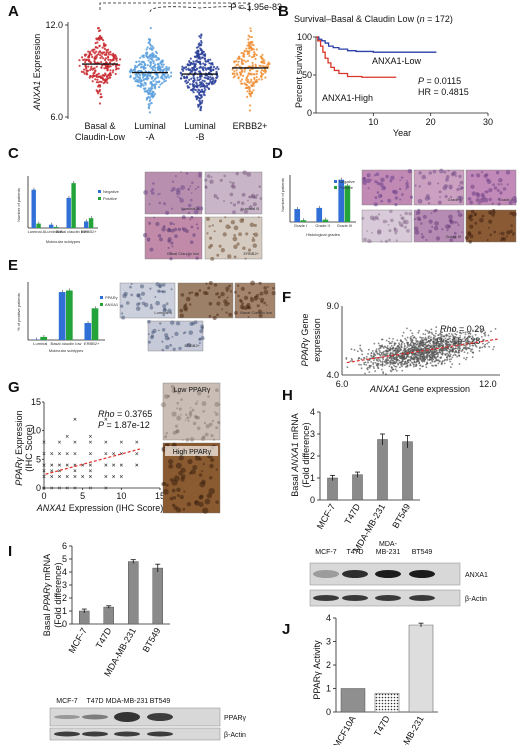  I want to click on blot-col: BT549, so click(422, 552).